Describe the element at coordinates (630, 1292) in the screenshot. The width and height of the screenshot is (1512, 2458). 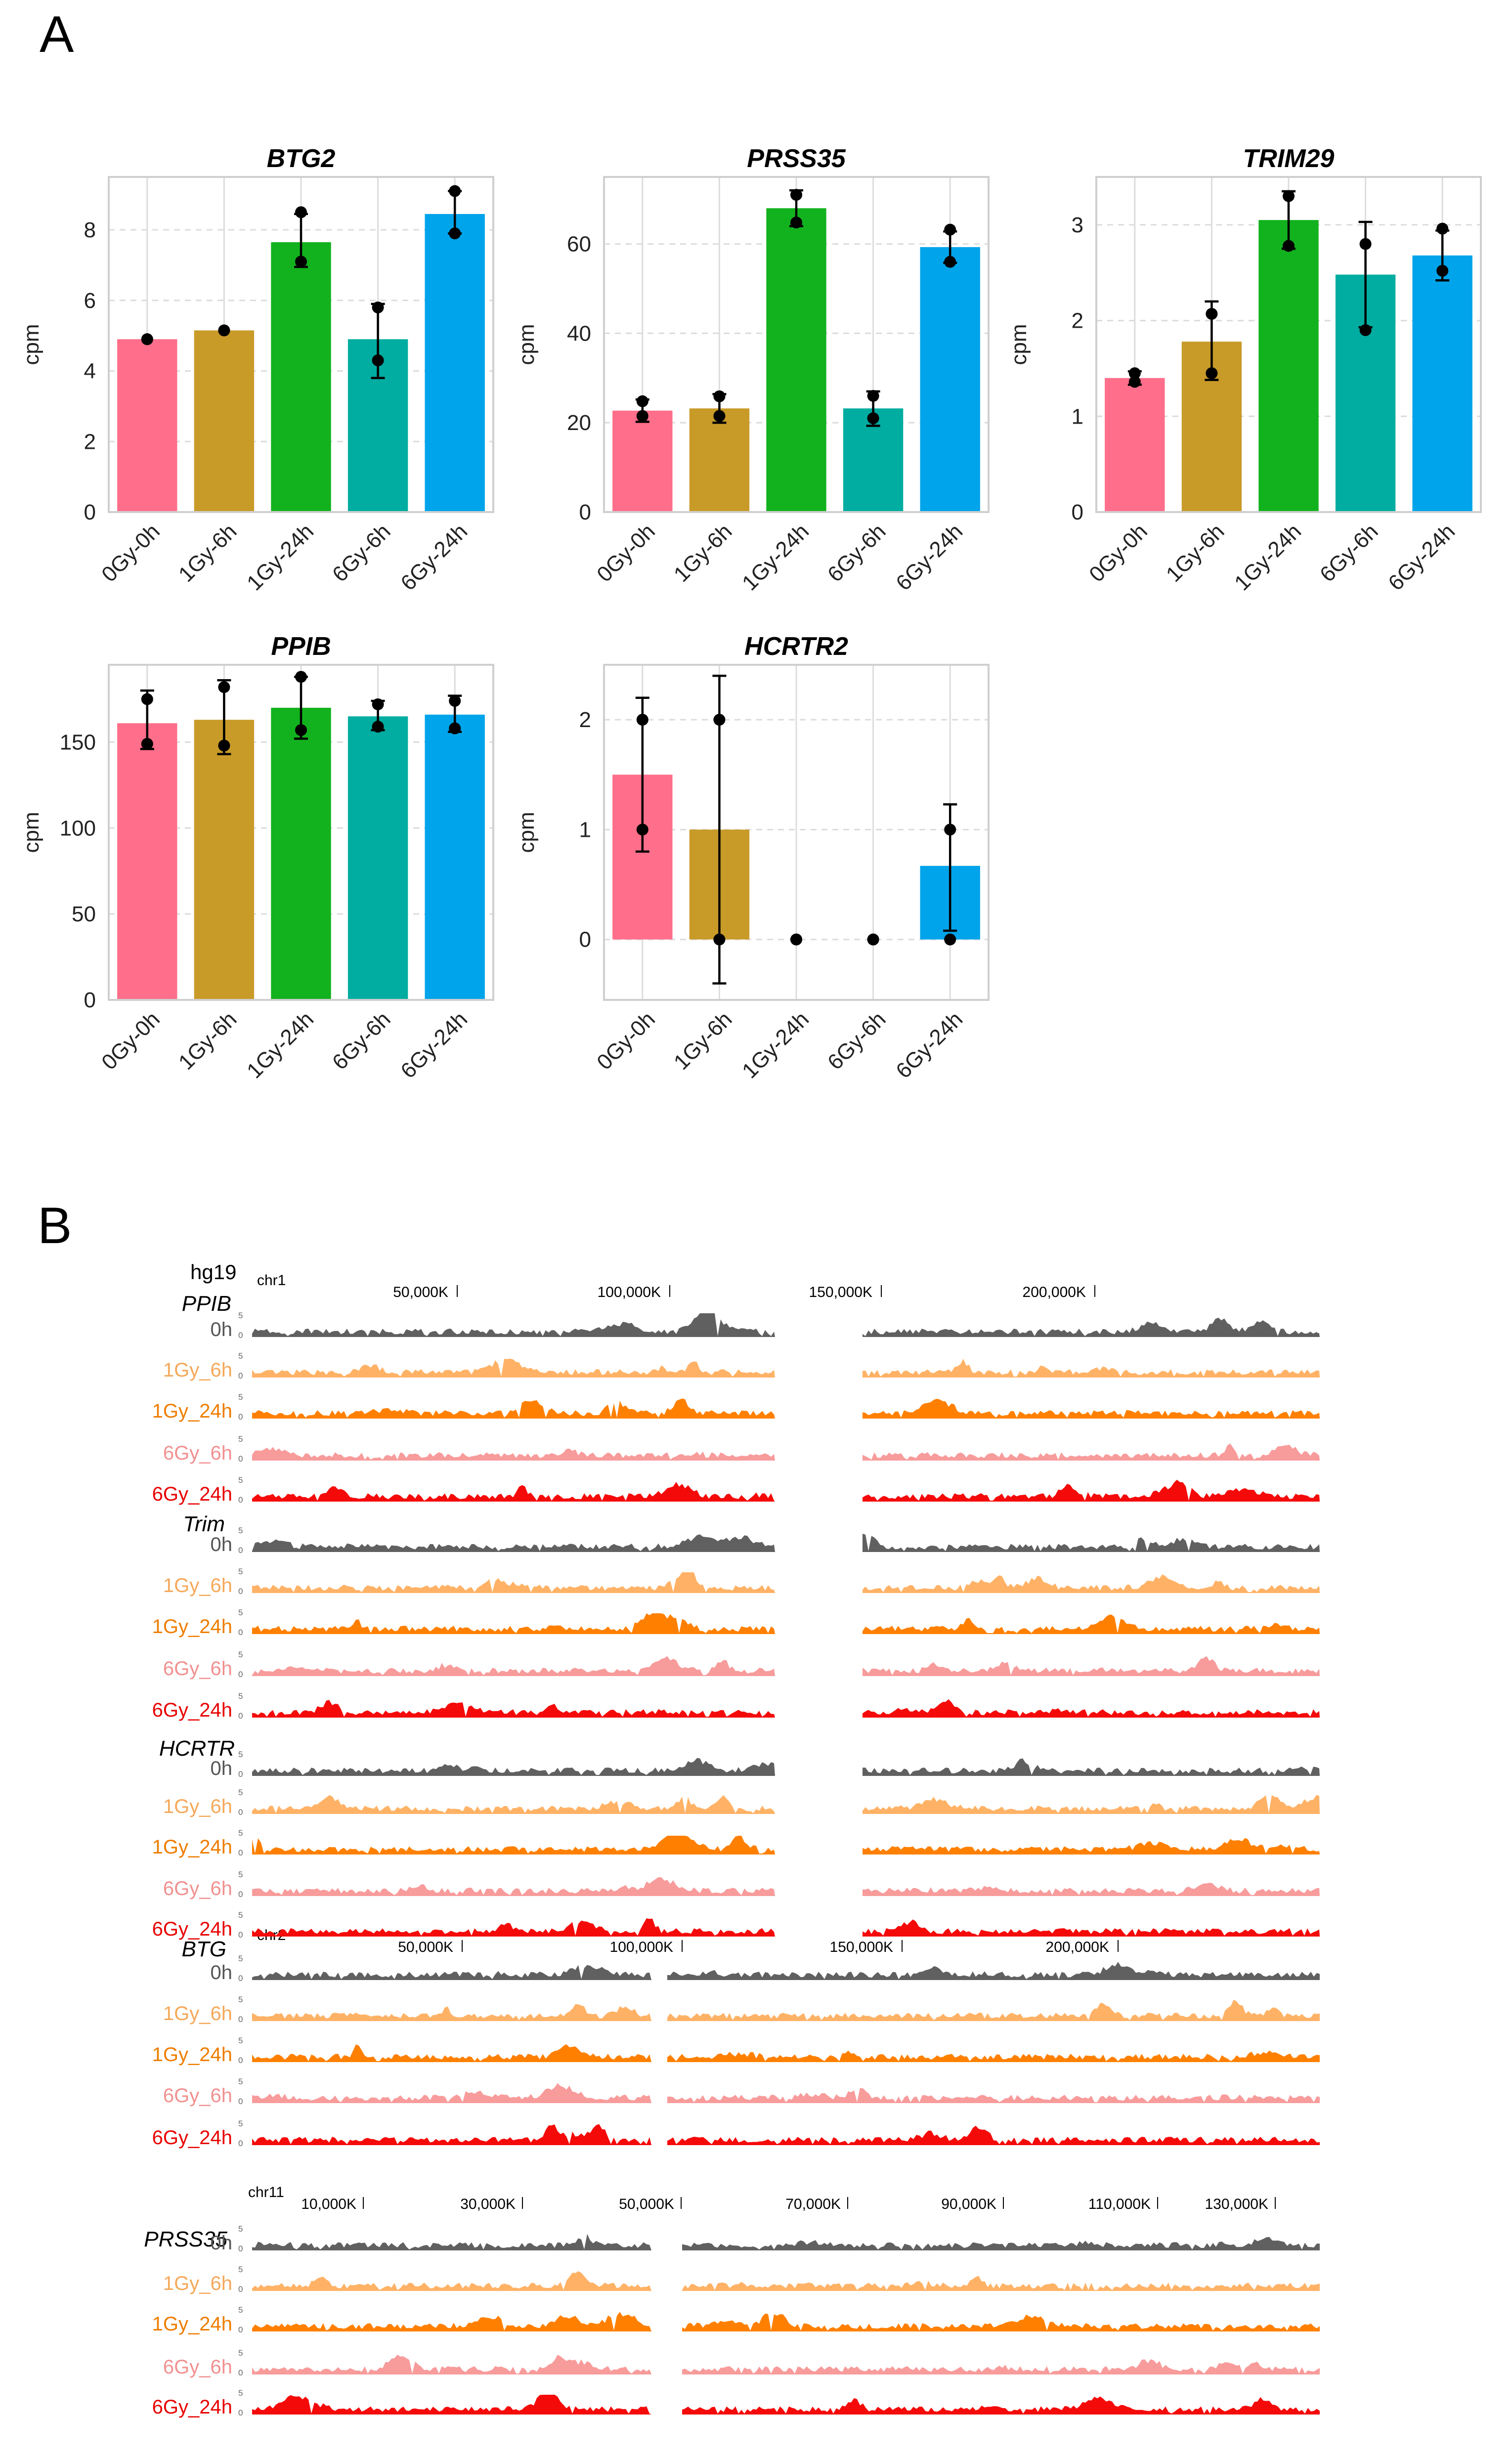
I see `coordinate-tick-label: 100,000K` at that location.